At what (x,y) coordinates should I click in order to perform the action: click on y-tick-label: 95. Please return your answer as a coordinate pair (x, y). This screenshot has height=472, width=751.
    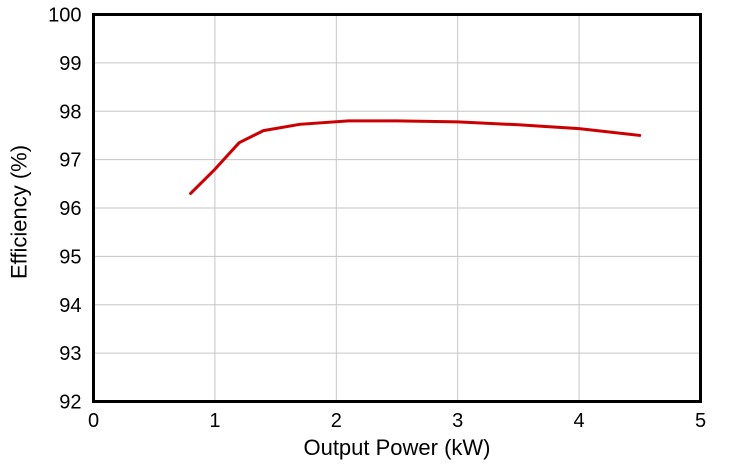
    Looking at the image, I should click on (70, 257).